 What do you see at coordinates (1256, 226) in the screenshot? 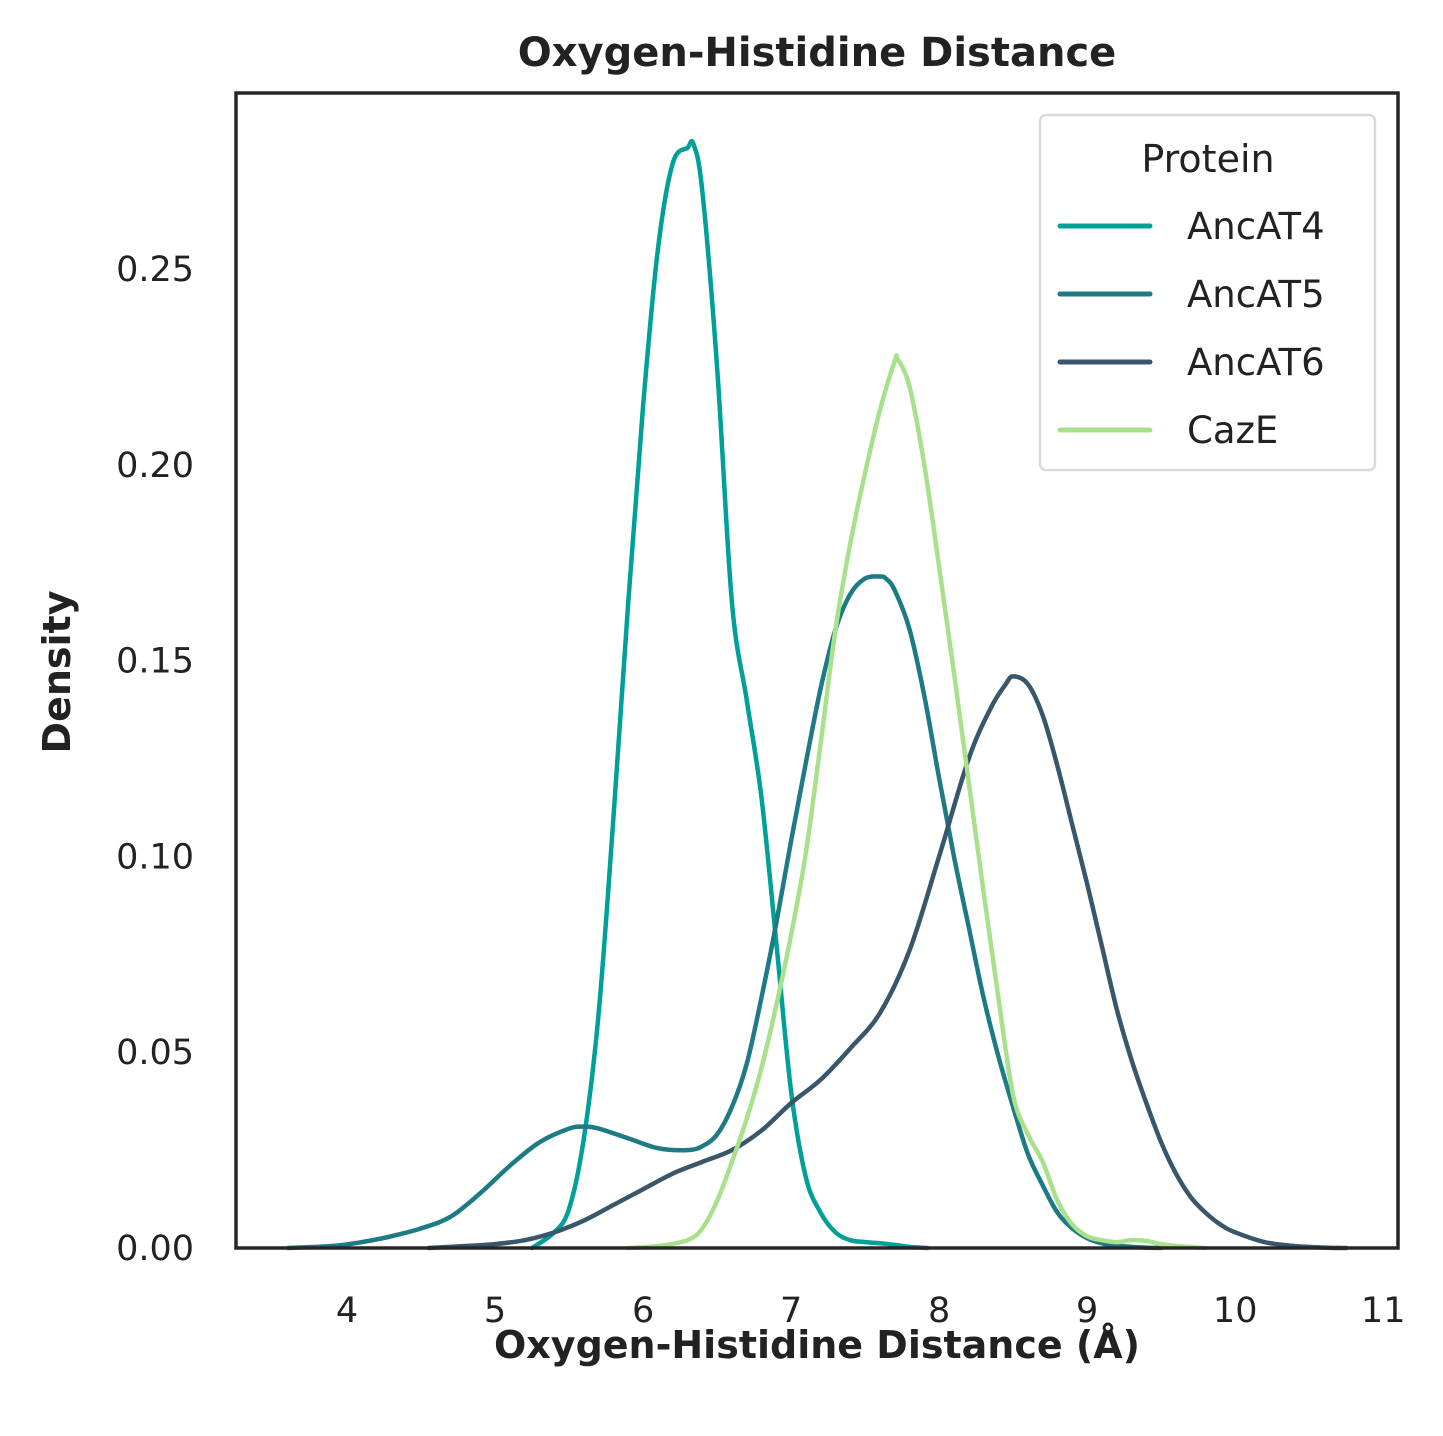
I see `legend-label-ancat4: AncAT4` at bounding box center [1256, 226].